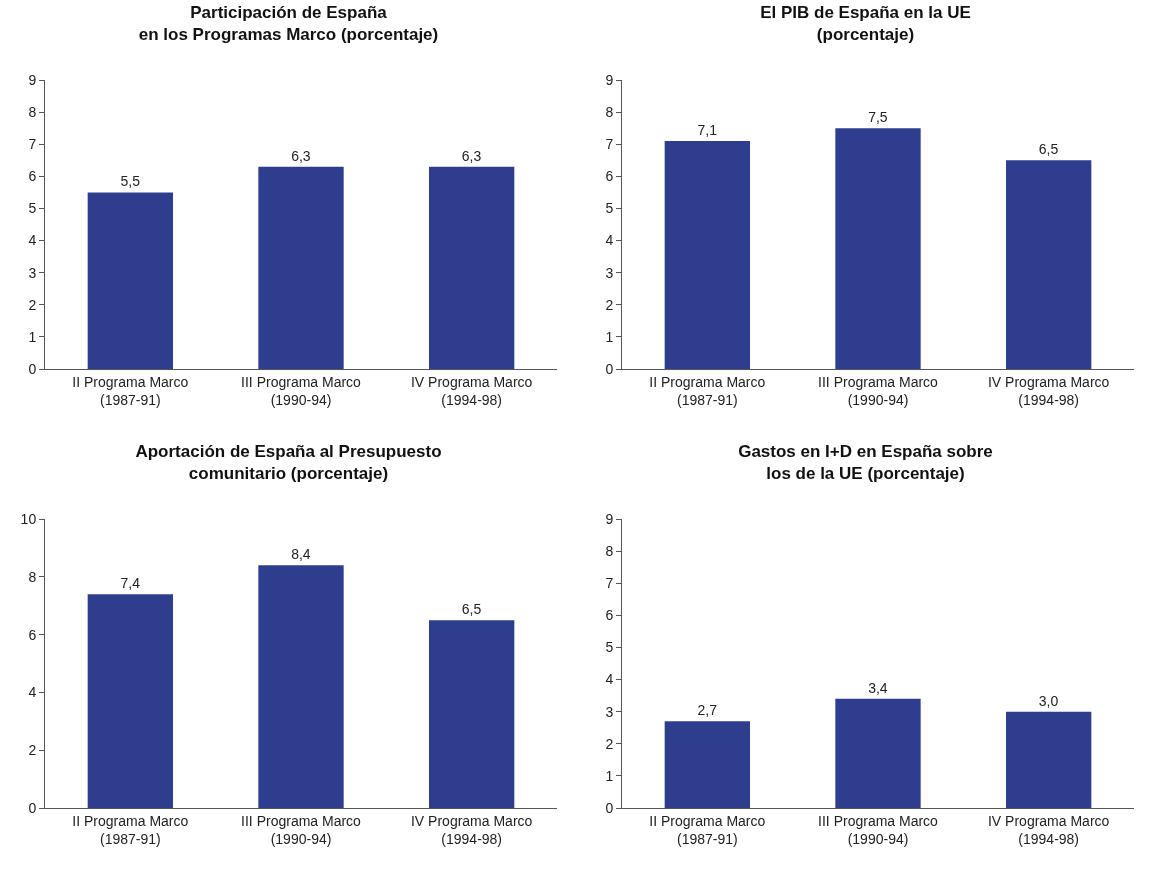  What do you see at coordinates (130, 181) in the screenshot?
I see `data-label: 5,5` at bounding box center [130, 181].